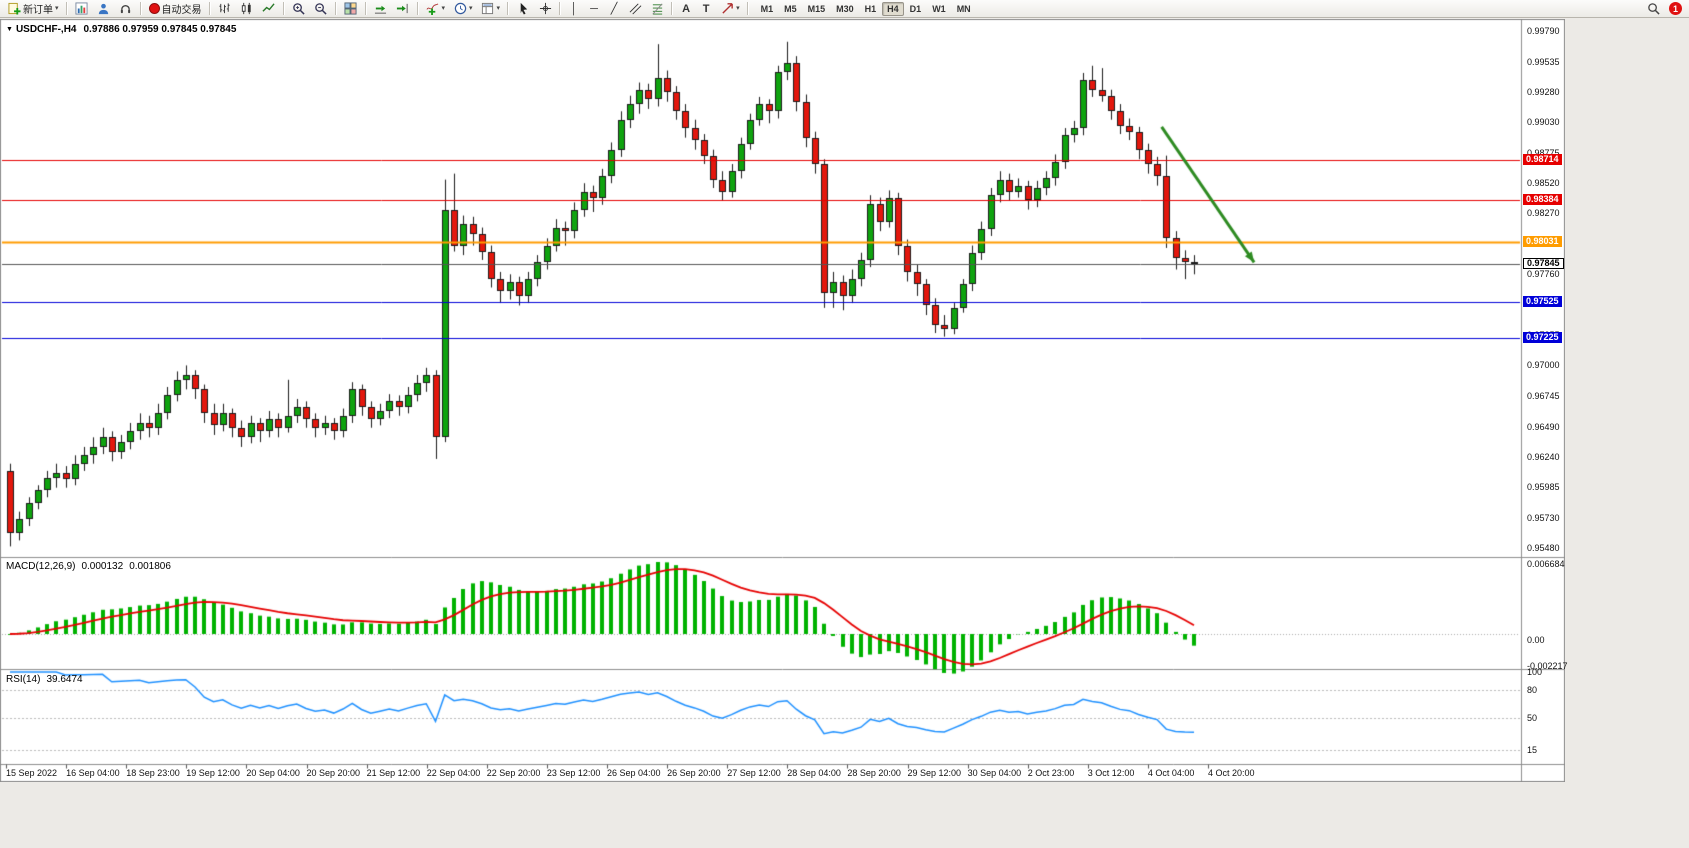 The image size is (1689, 848). What do you see at coordinates (1543, 62) in the screenshot?
I see `price-axis-label: 0.99535` at bounding box center [1543, 62].